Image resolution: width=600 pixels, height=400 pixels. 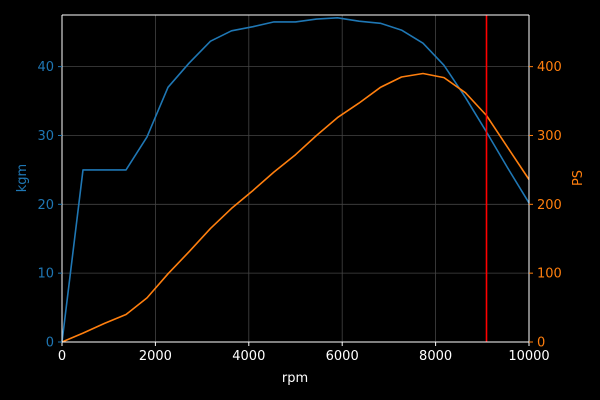 What do you see at coordinates (578, 178) in the screenshot?
I see `y-axis-right-label: PS` at bounding box center [578, 178].